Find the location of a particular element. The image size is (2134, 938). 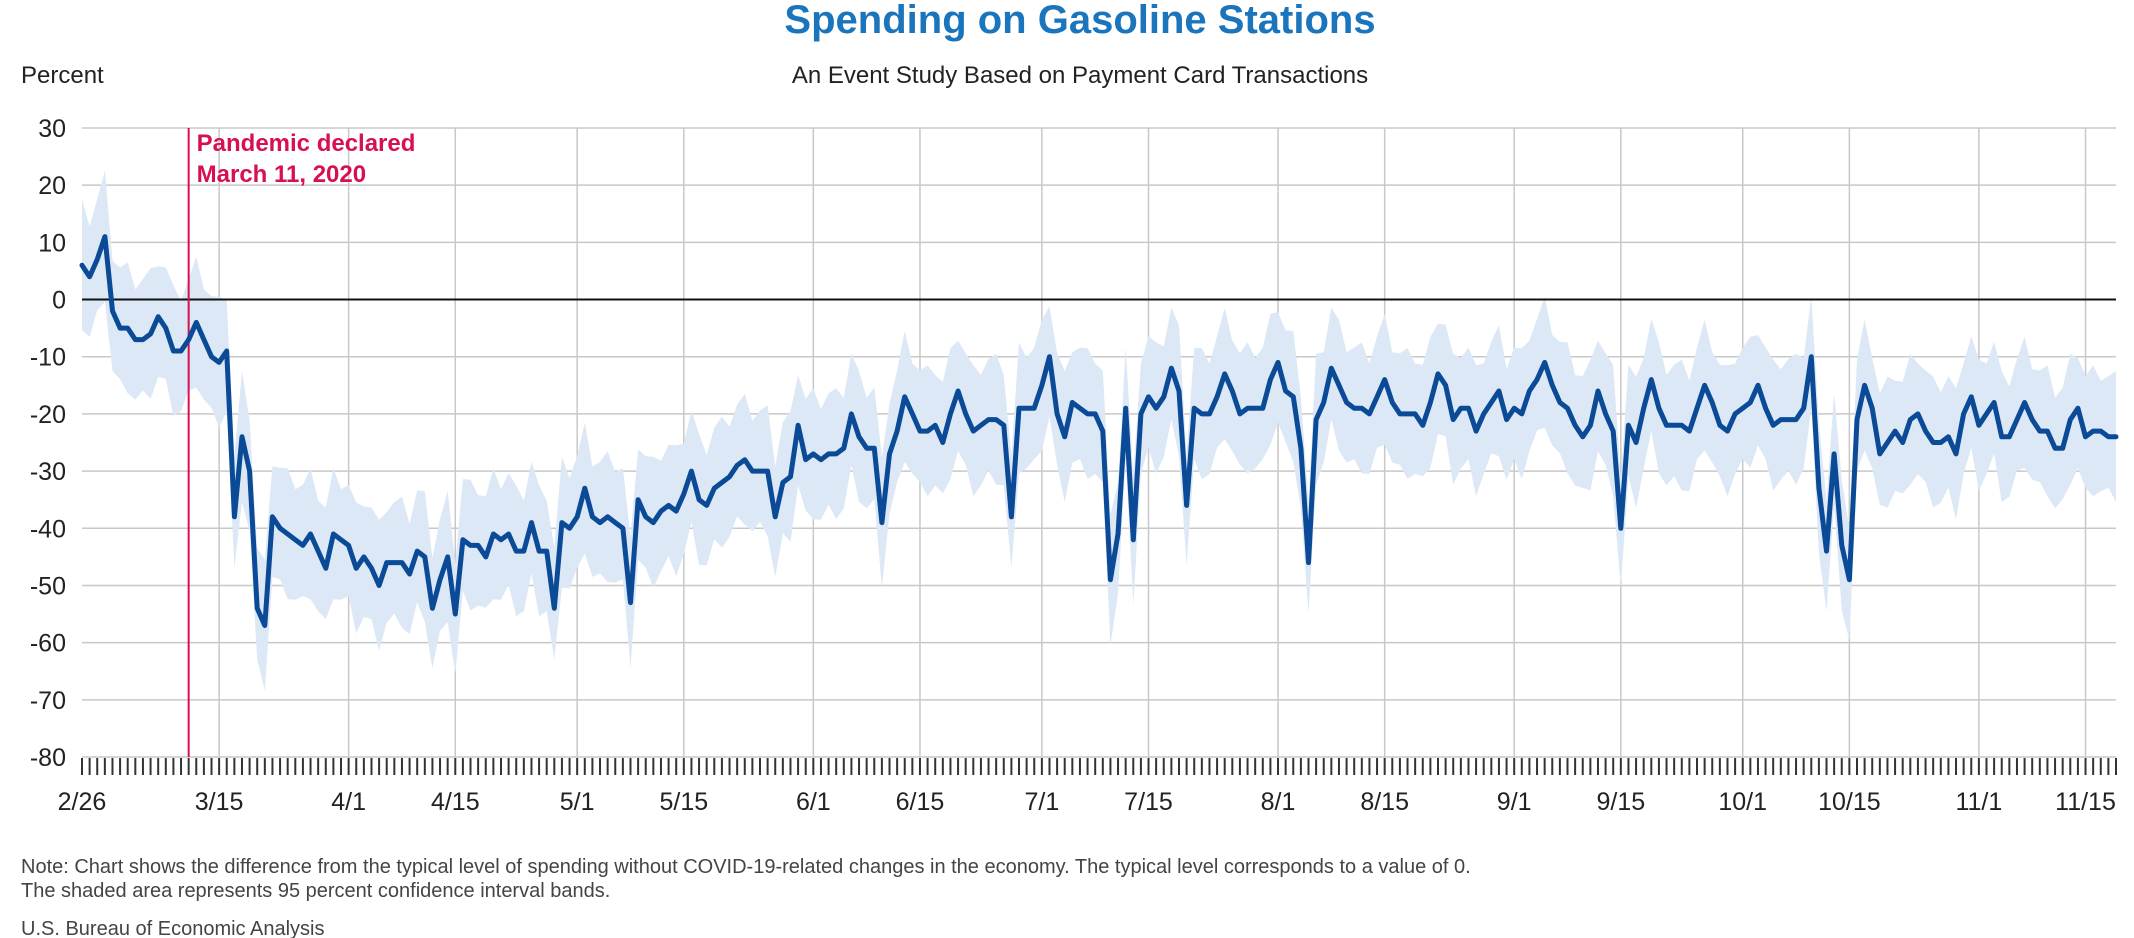

x-tick-label: 2/26 is located at coordinates (82, 802).